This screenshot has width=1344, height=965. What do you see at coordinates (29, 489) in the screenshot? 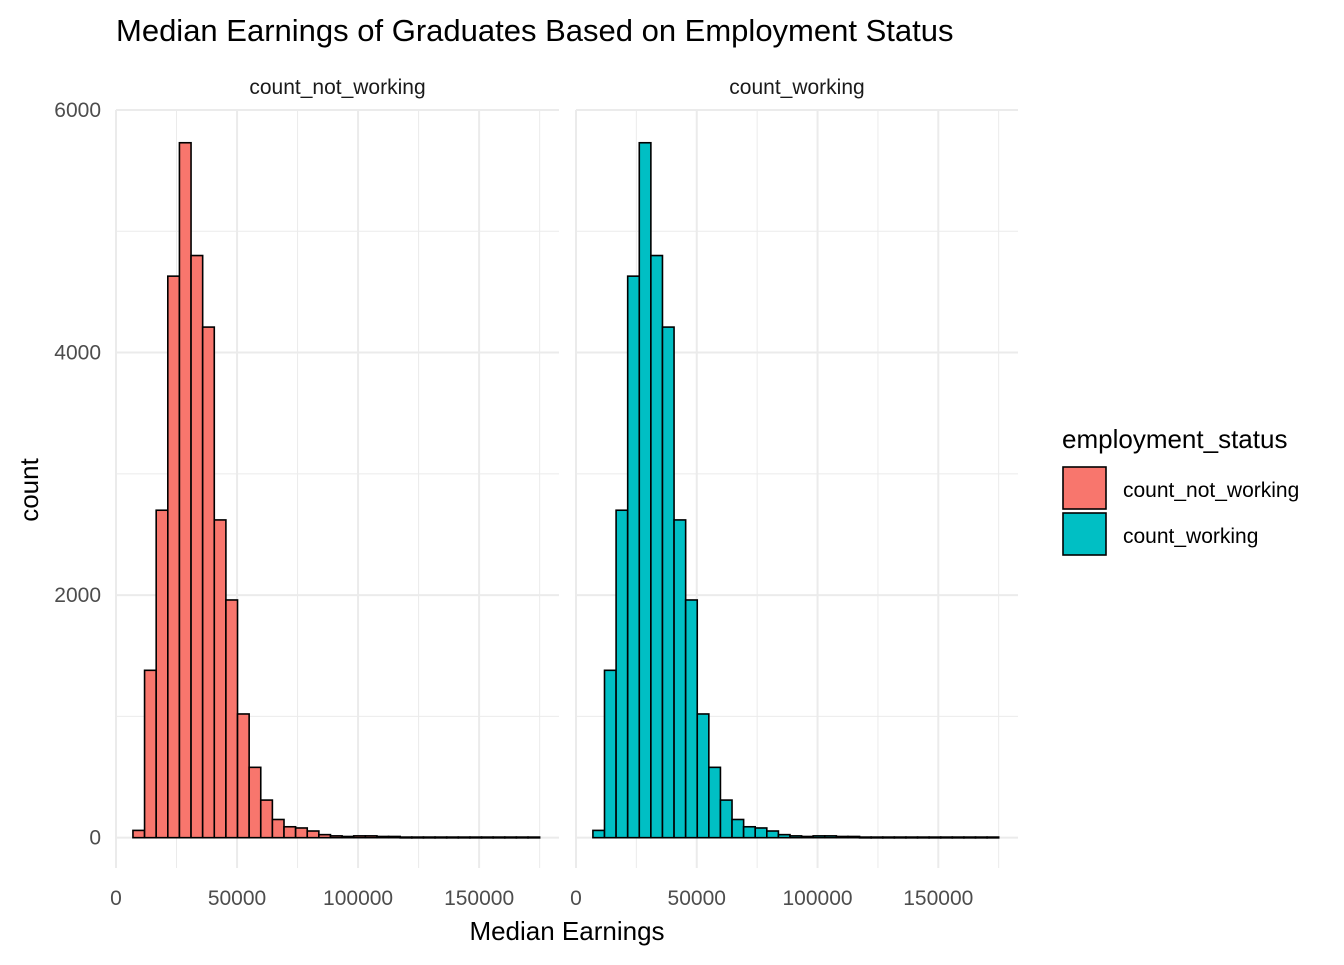
I see `y-axis-title: count` at bounding box center [29, 489].